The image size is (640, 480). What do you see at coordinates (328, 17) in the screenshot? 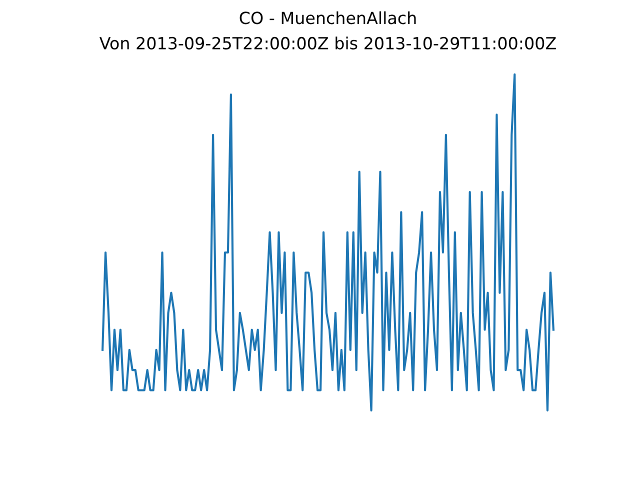
I see `chart-title: CO - MuenchenAllach` at bounding box center [328, 17].